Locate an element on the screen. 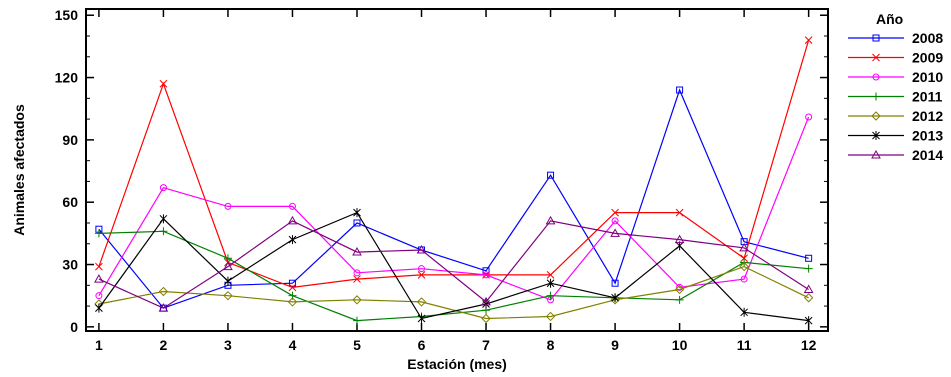 The width and height of the screenshot is (951, 377). legend-title: Año is located at coordinates (889, 19).